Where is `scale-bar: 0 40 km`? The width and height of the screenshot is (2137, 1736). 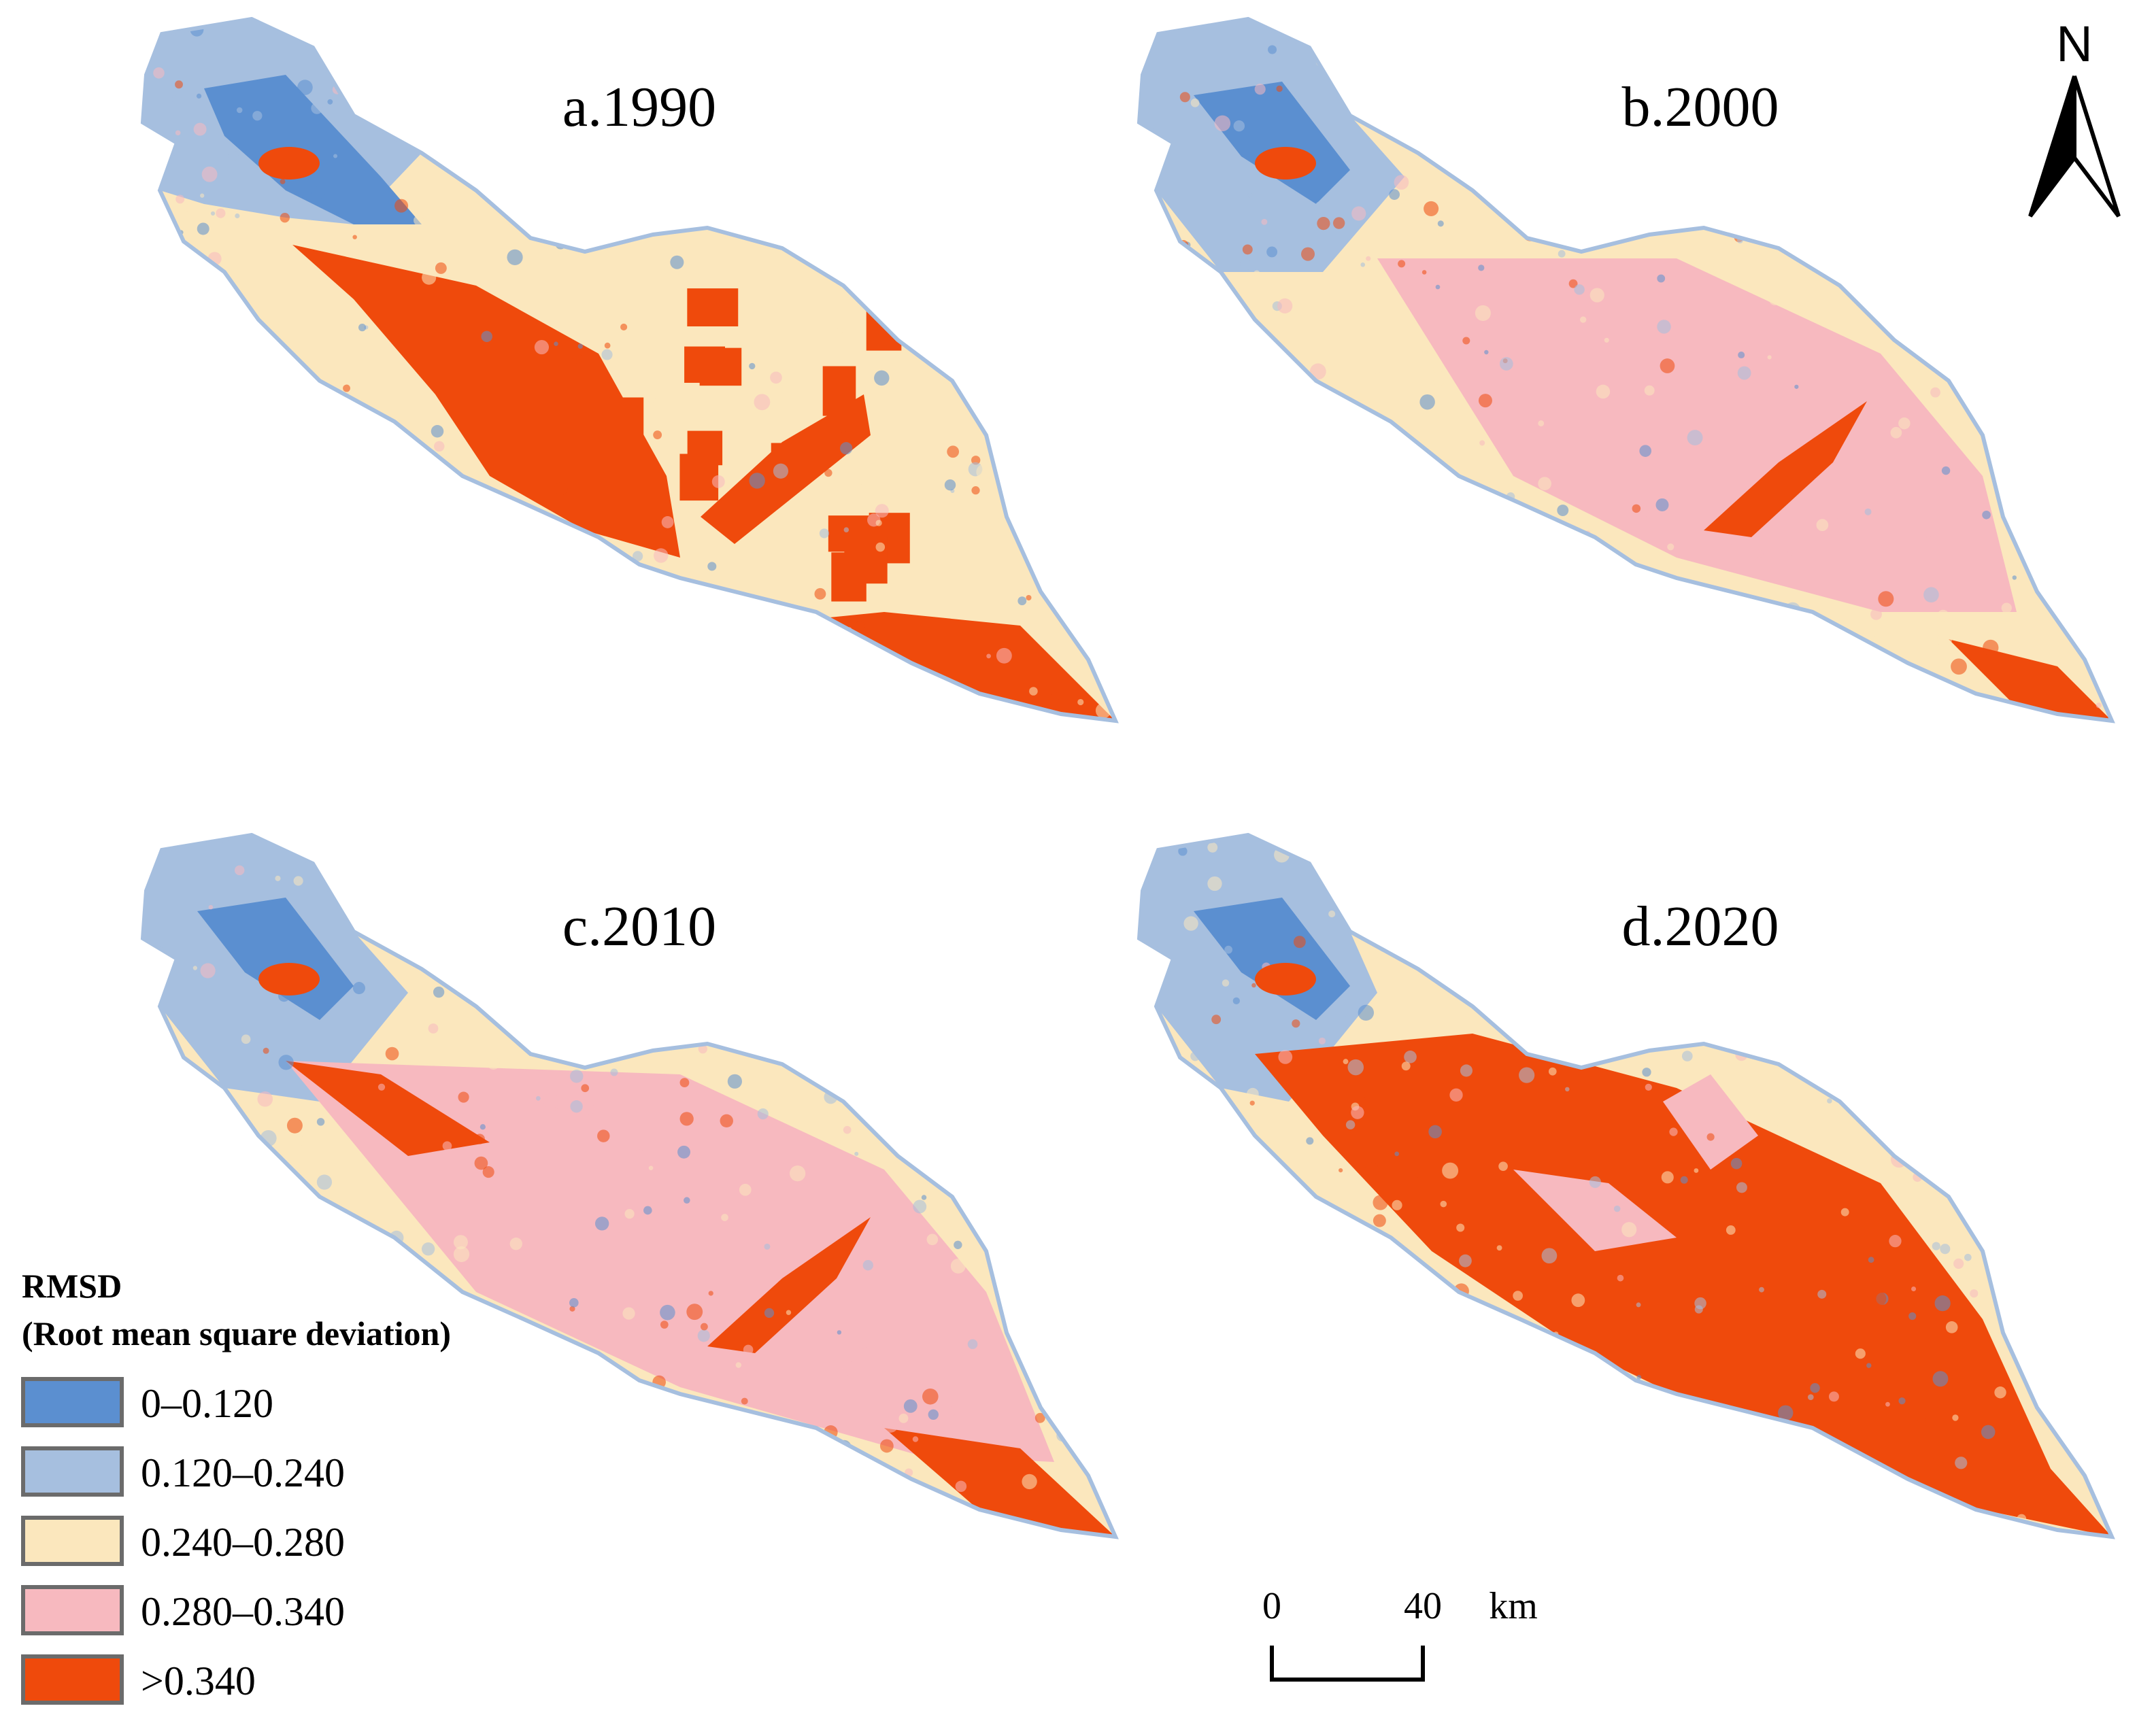
scale-bar: 0 40 km is located at coordinates (1400, 1633).